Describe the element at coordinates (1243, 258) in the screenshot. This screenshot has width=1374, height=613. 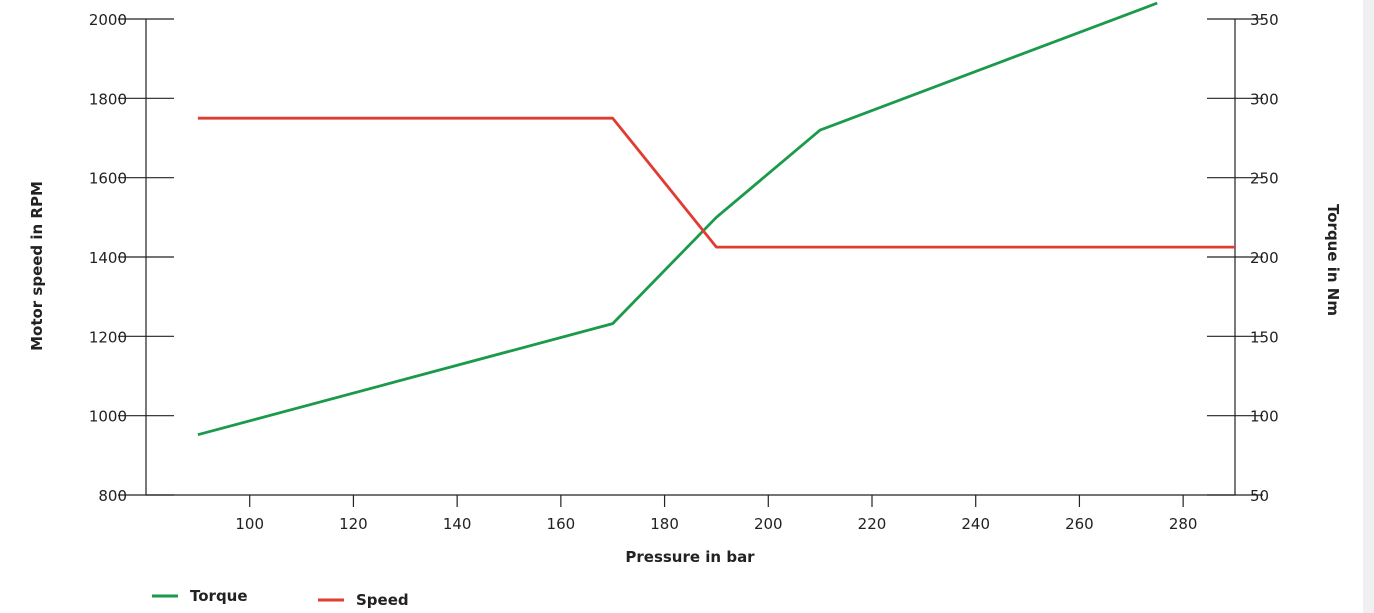
I see `right-y-ticks: 50 100 150 200 250 300 350` at that location.